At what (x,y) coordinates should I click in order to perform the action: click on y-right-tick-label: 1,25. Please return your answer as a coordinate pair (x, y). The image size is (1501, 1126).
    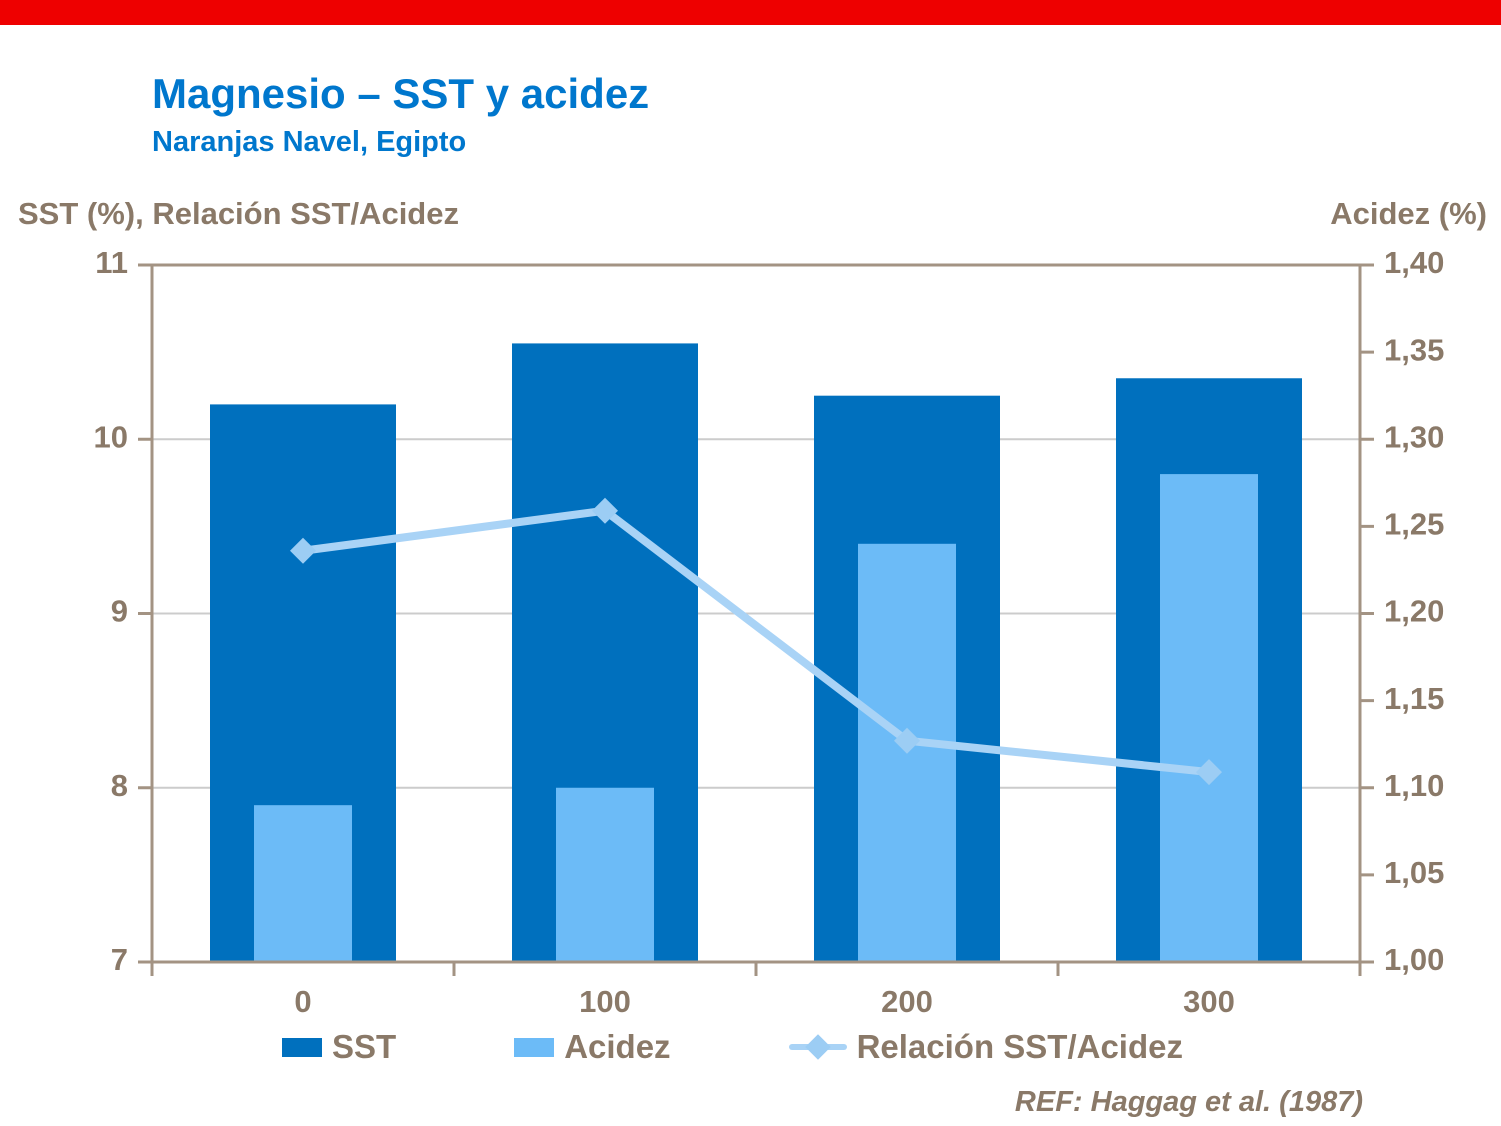
    Looking at the image, I should click on (1414, 524).